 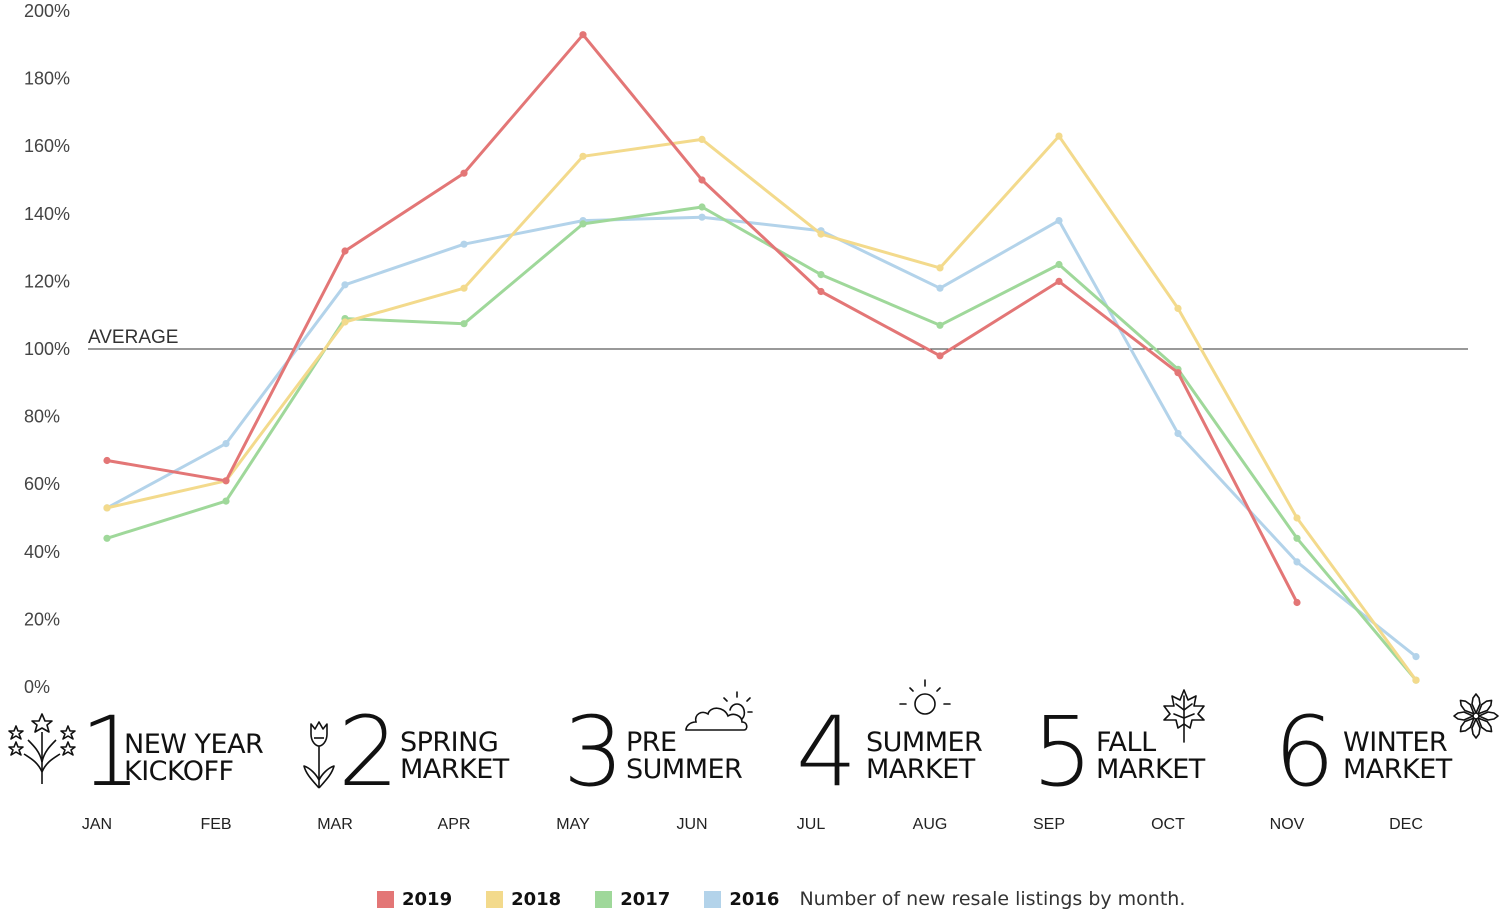 I want to click on season-6-name: WINTER MARKET, so click(x=1397, y=756).